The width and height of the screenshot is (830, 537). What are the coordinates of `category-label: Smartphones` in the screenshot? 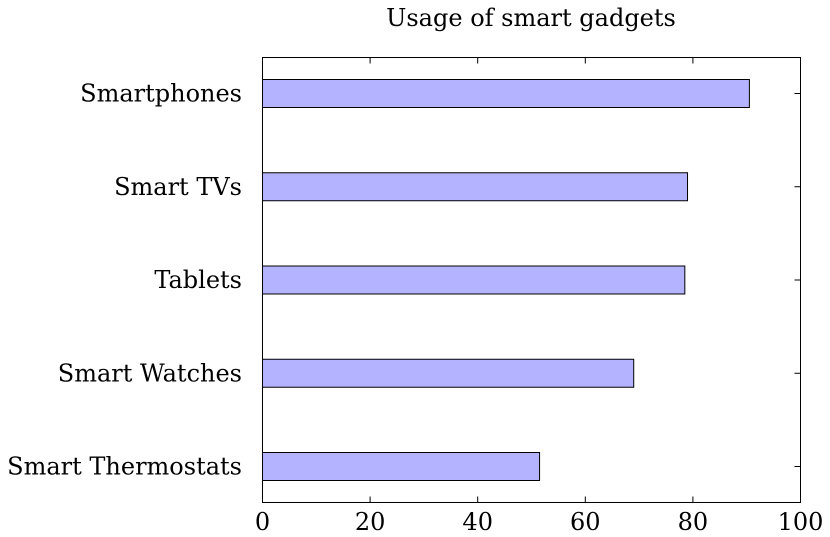 It's located at (161, 94).